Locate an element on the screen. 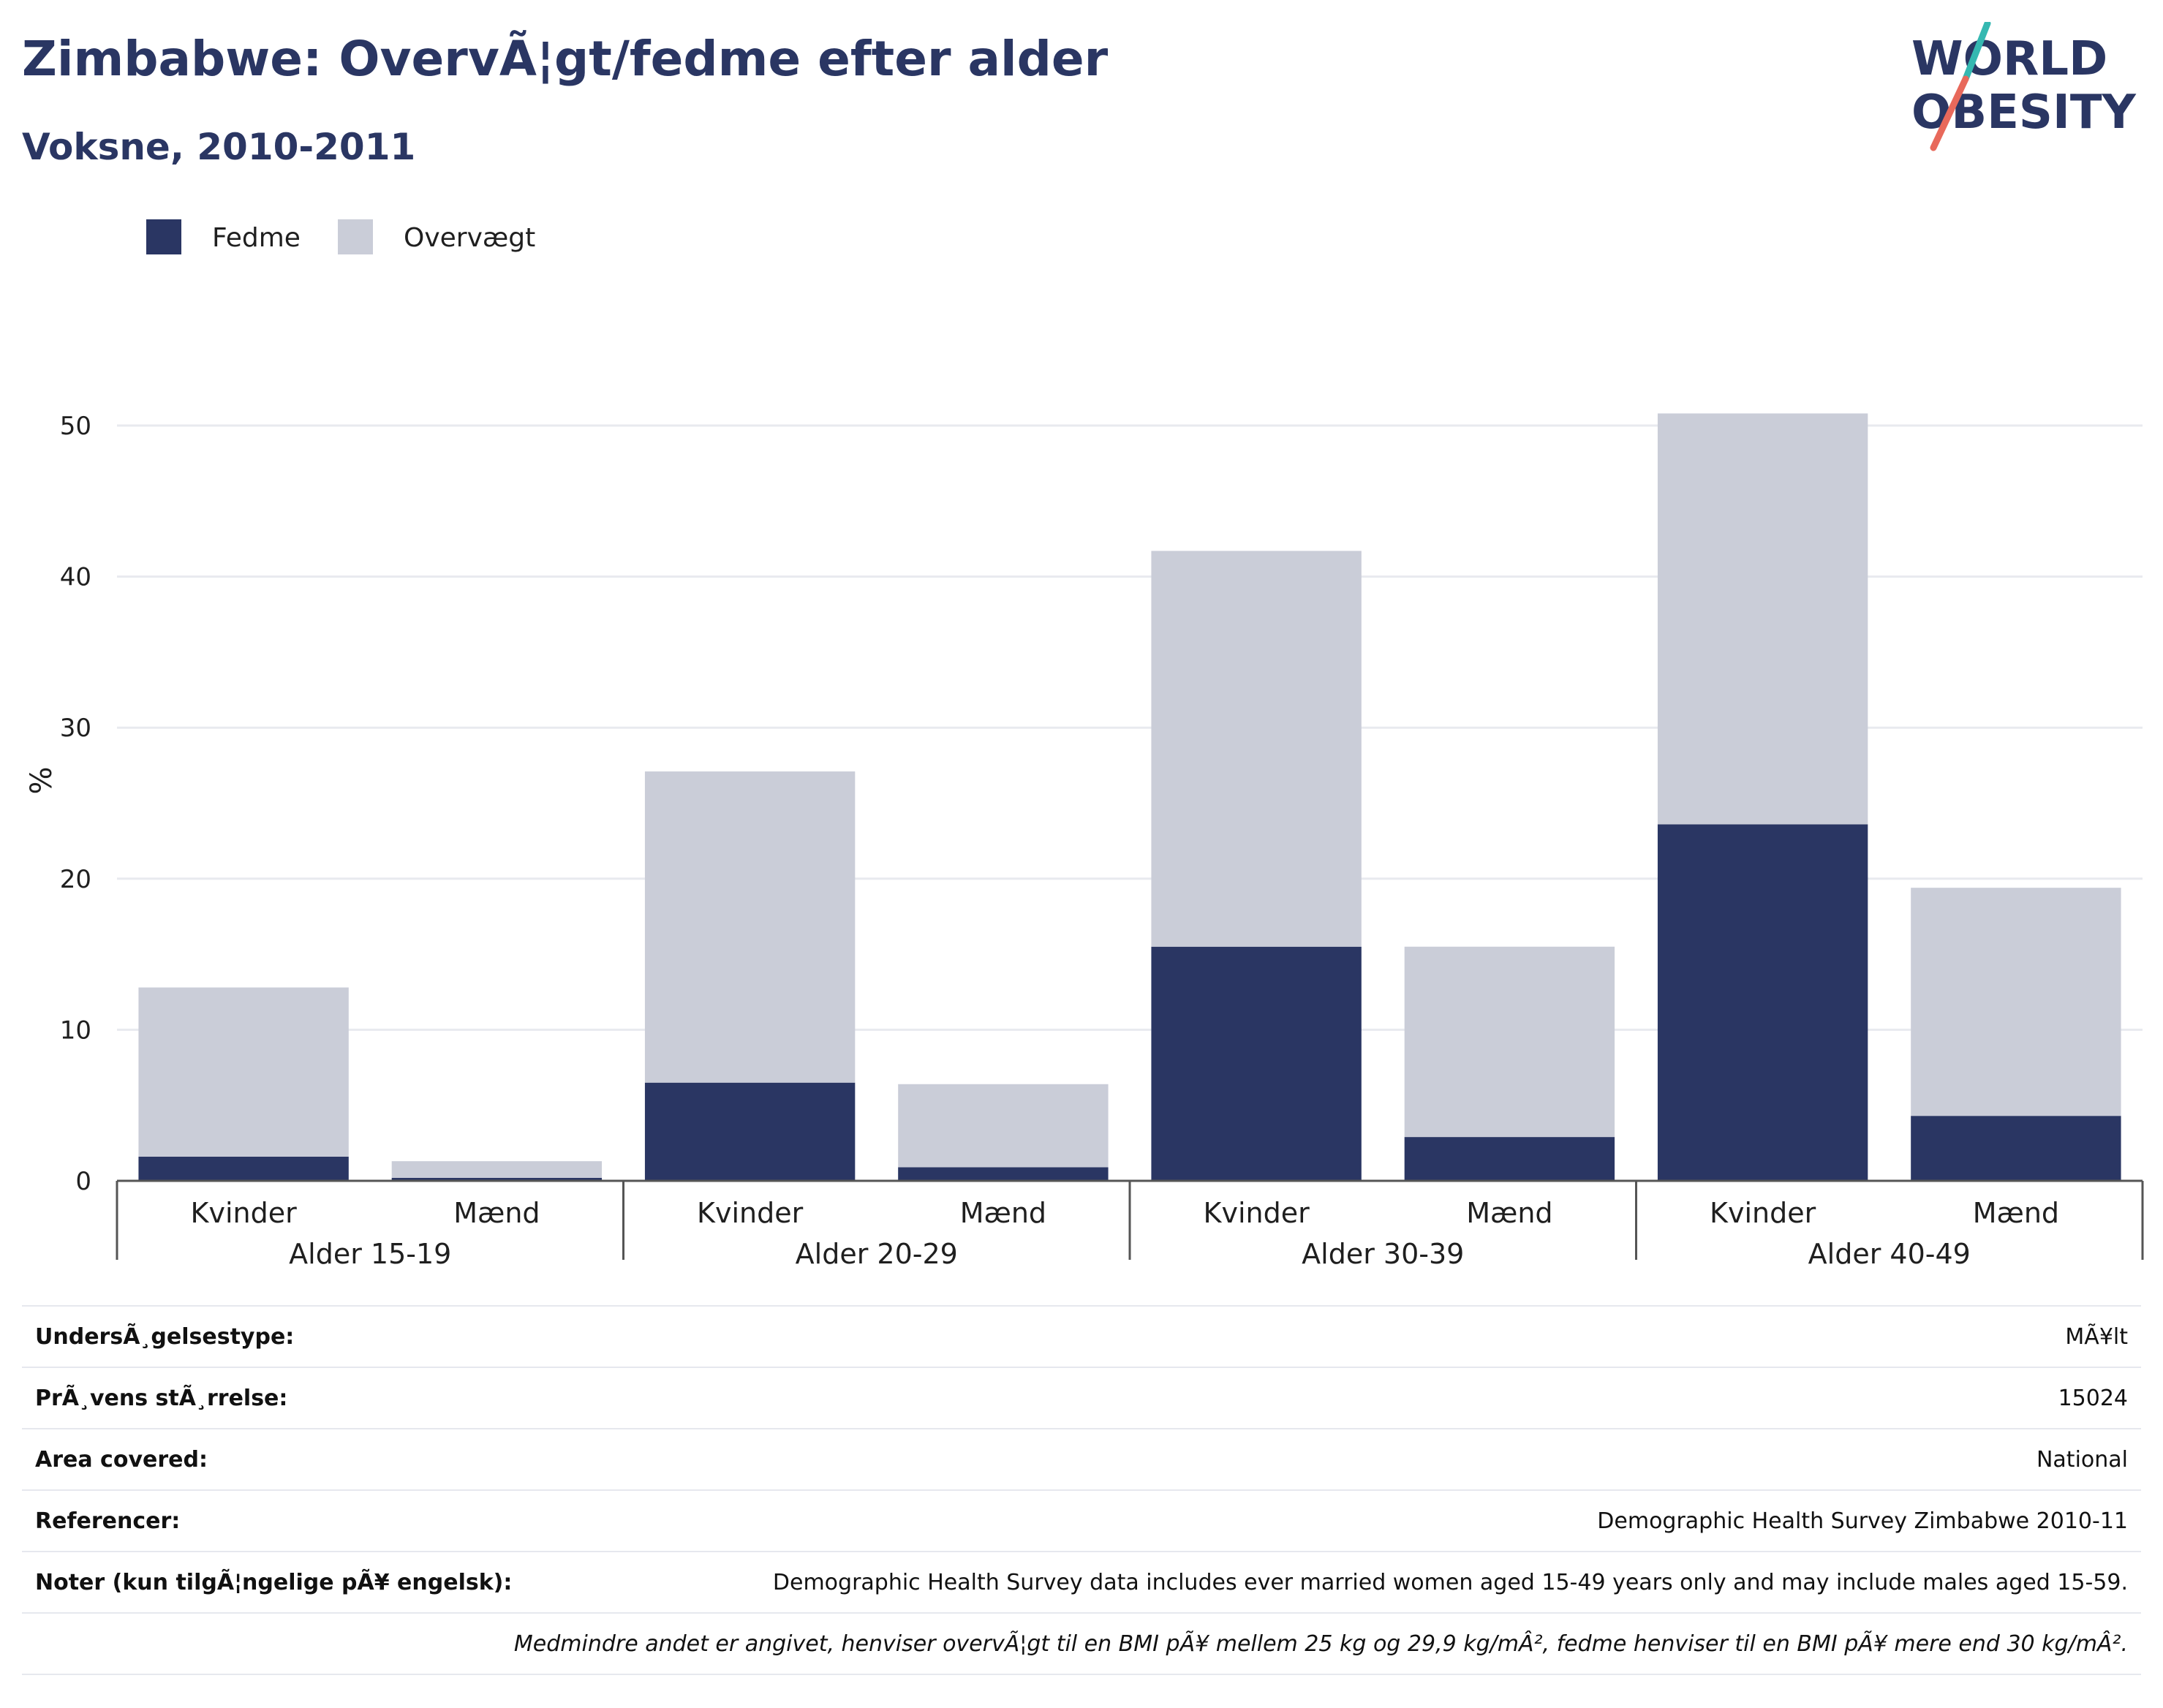 The image size is (2163, 1708). info-row-label: Referencer: is located at coordinates (108, 1521).